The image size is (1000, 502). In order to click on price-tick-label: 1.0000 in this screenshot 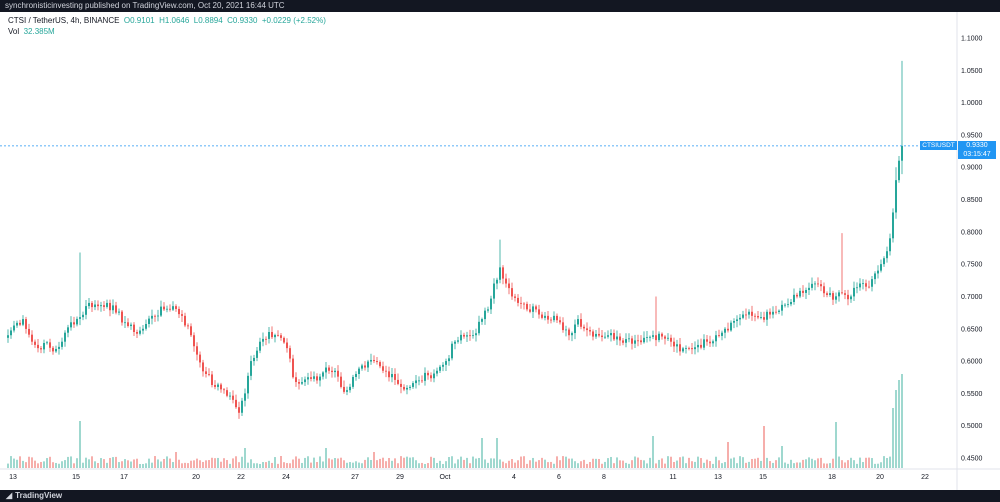, I will do `click(972, 103)`.